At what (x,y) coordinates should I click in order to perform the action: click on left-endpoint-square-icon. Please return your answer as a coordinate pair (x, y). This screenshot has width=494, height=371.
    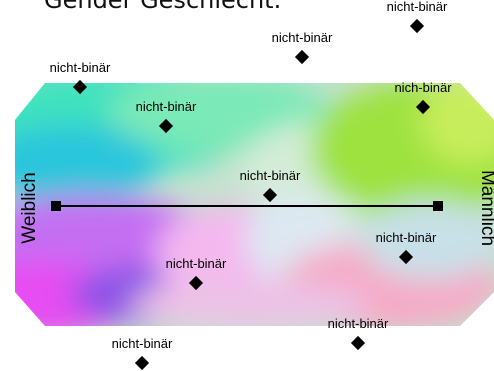
    Looking at the image, I should click on (56, 206).